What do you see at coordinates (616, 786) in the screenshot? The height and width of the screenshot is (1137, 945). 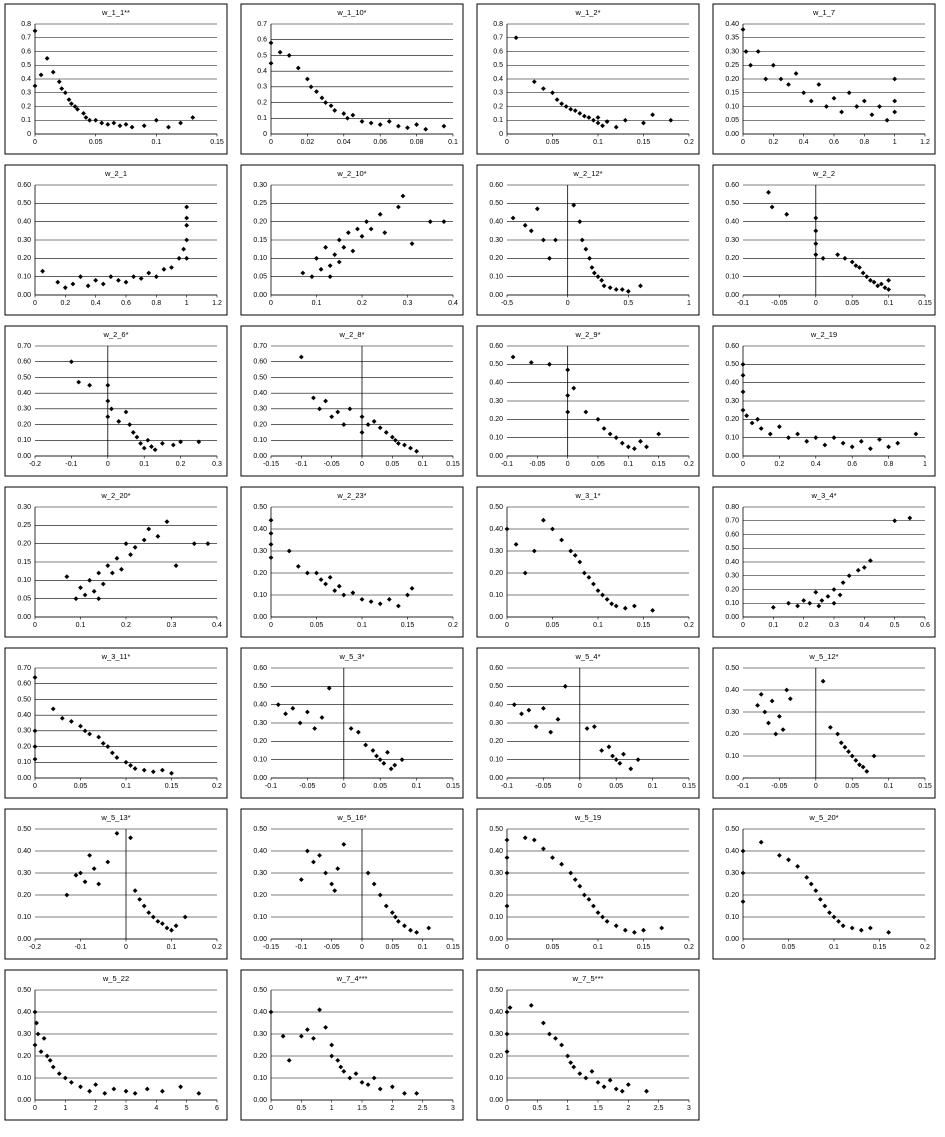 I see `x-tick-label: 0.05` at bounding box center [616, 786].